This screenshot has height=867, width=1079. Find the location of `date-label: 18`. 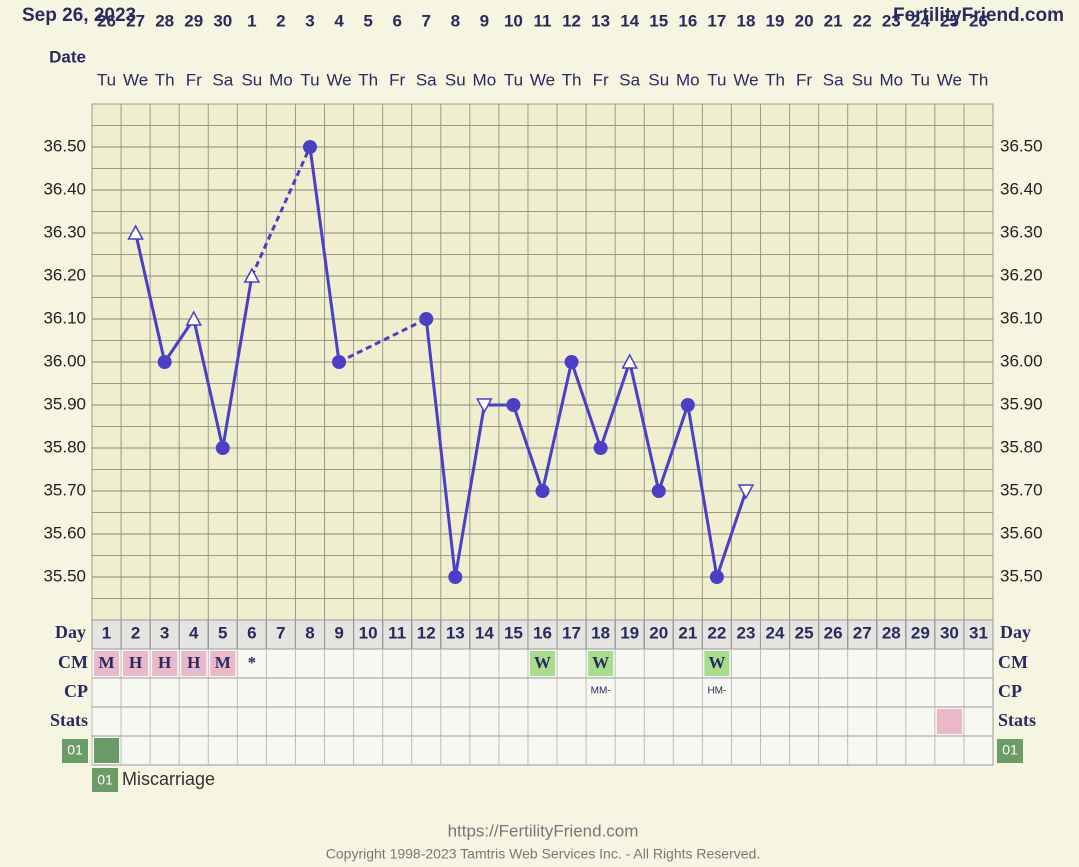

date-label: 18 is located at coordinates (745, 20).